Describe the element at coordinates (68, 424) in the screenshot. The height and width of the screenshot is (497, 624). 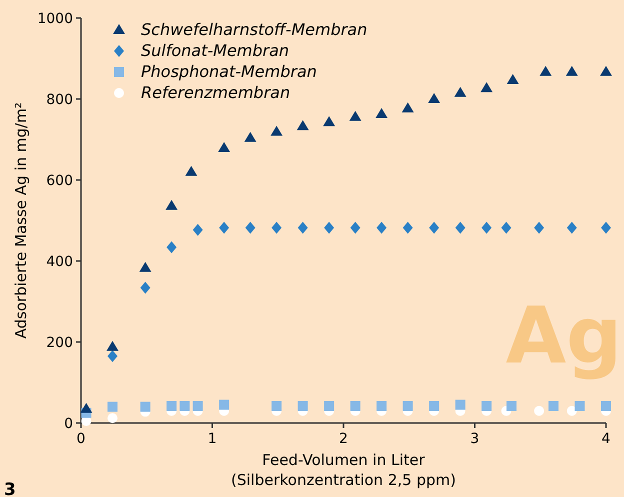
I see `y-tick-label: 0` at that location.